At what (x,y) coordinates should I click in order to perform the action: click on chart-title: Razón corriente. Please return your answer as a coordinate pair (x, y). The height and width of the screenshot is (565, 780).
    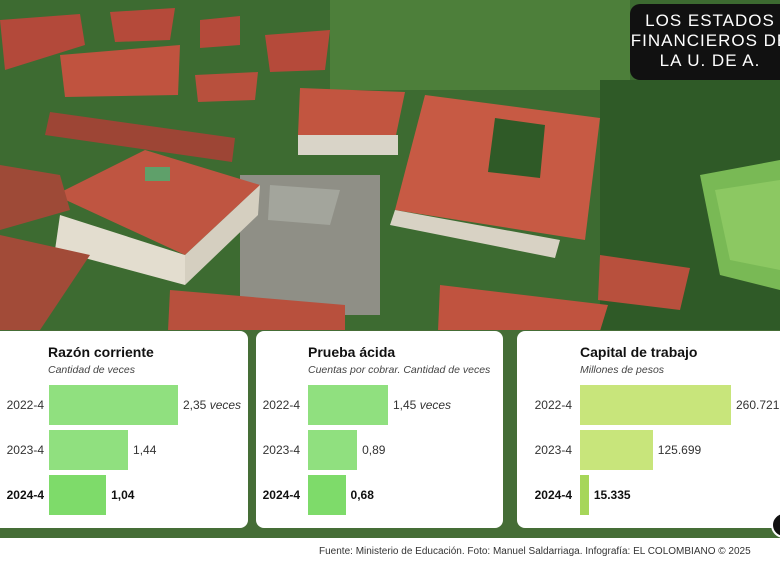
    Looking at the image, I should click on (101, 352).